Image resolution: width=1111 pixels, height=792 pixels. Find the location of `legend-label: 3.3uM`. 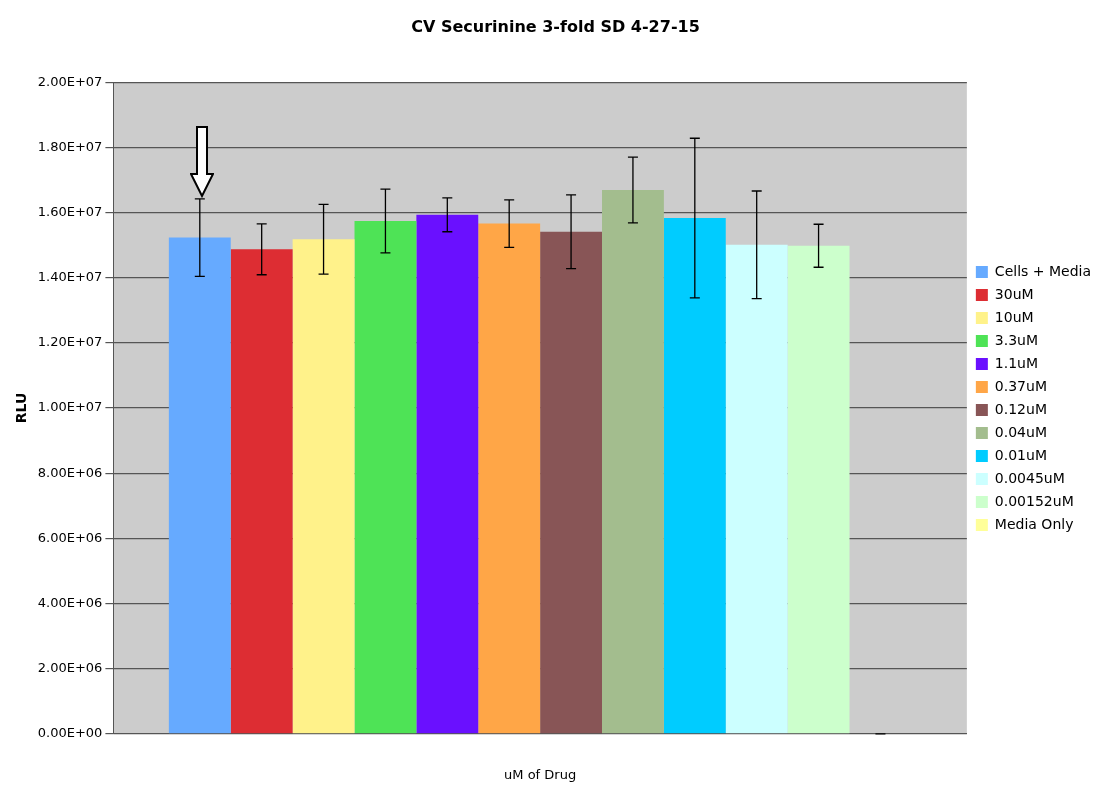

legend-label: 3.3uM is located at coordinates (1016, 339).